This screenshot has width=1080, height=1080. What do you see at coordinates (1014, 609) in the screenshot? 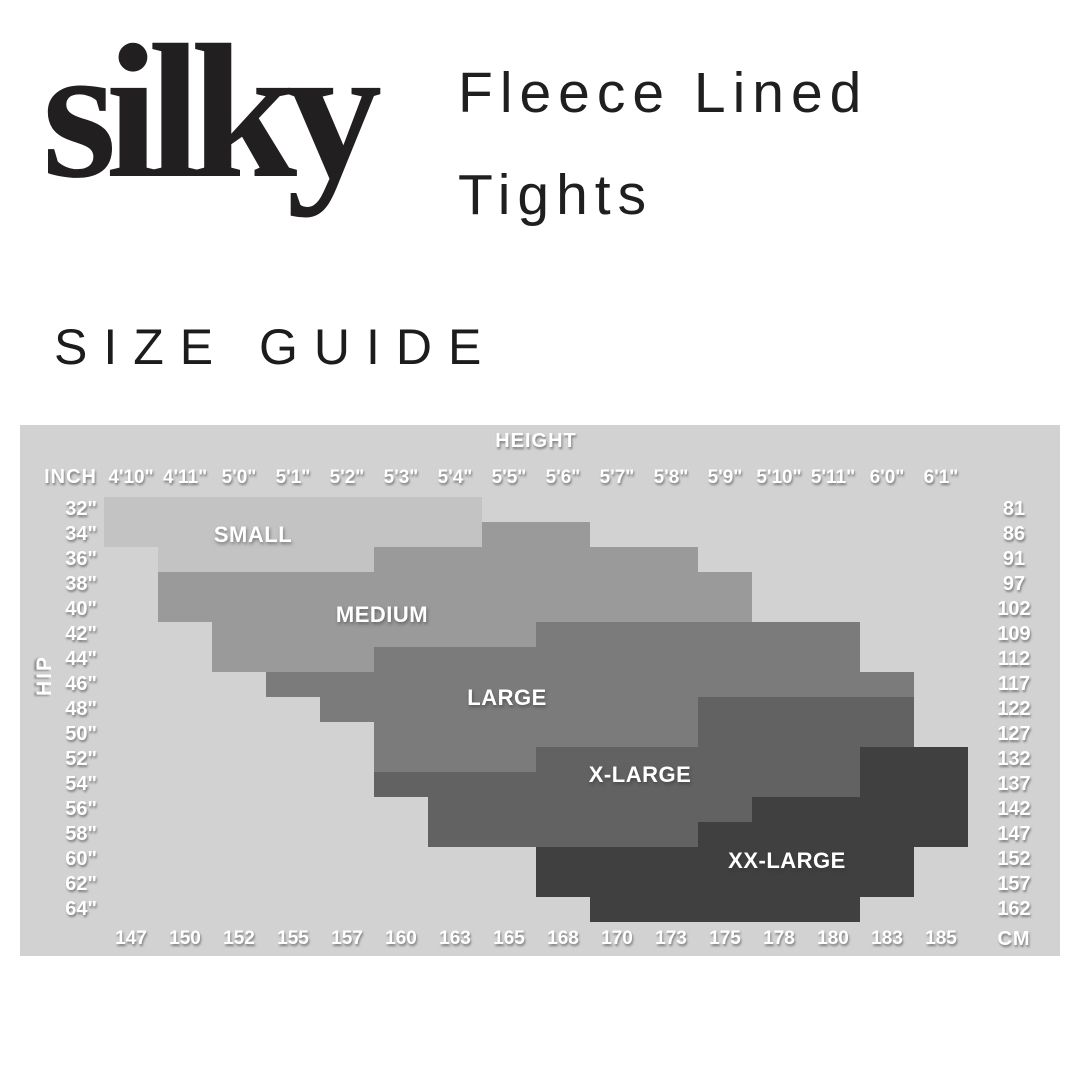
I see `hip-cm-label: 102` at bounding box center [1014, 609].